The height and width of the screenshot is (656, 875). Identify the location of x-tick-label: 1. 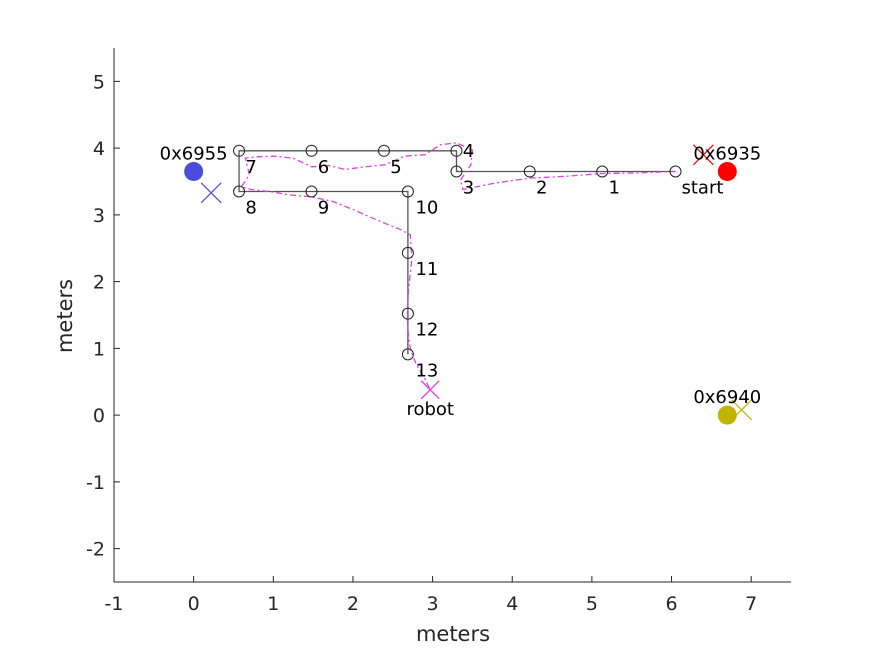
(273, 604).